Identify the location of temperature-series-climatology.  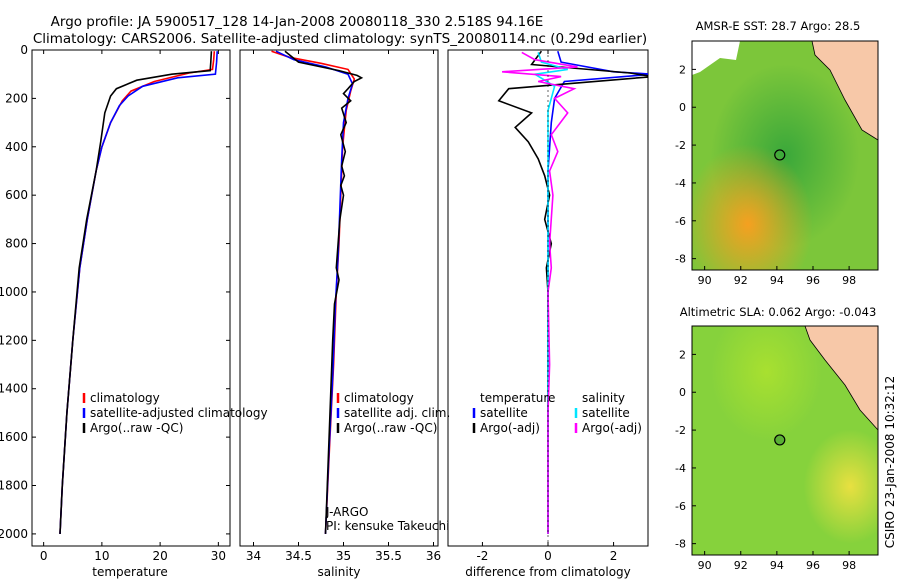
(137, 292).